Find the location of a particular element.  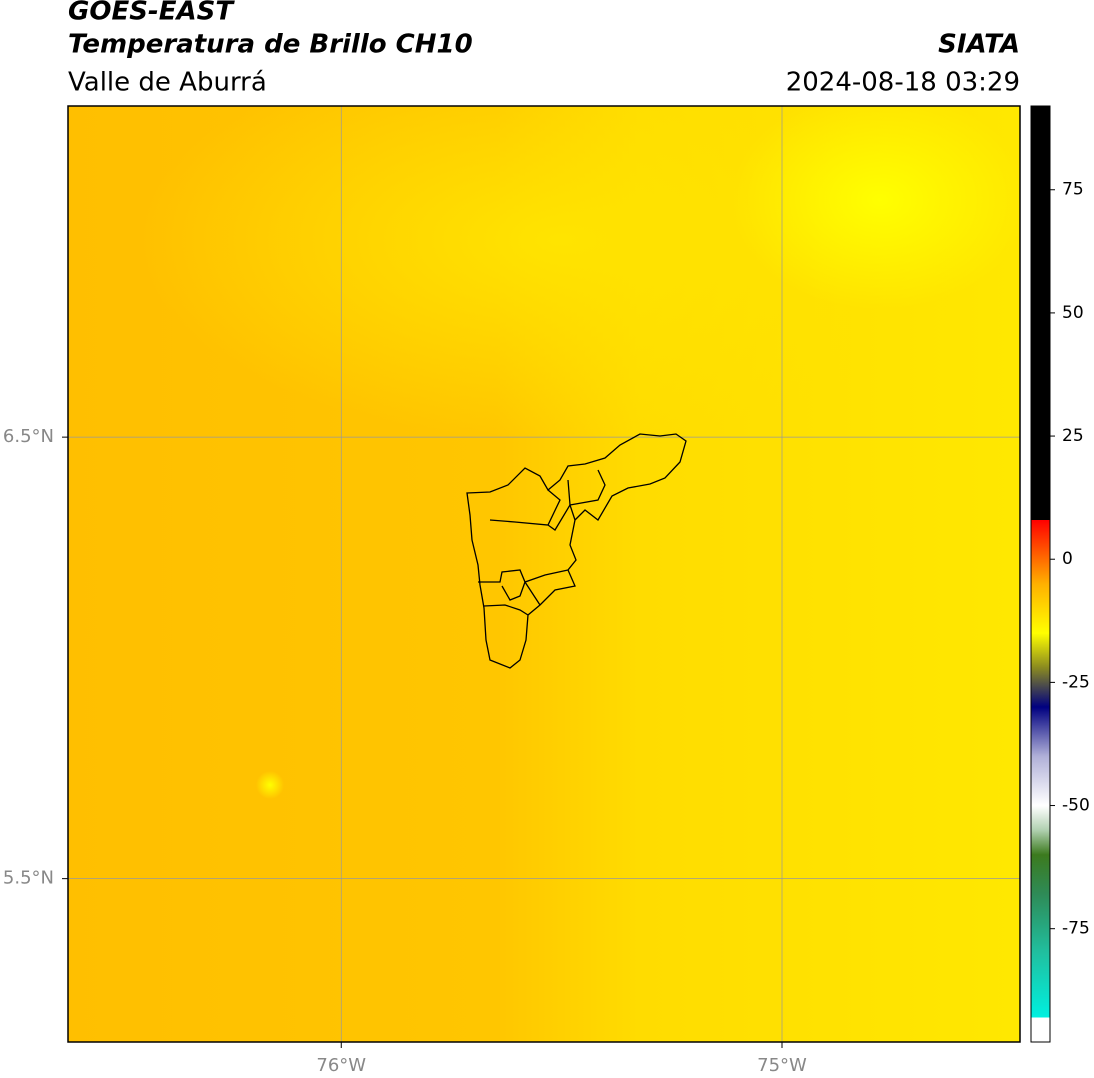

colorbar-tick-label: -25 is located at coordinates (1076, 682).